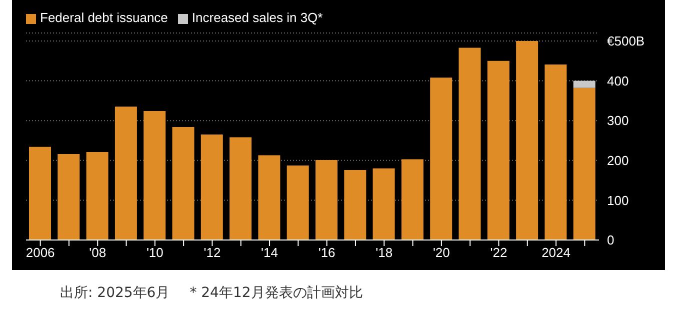 The height and width of the screenshot is (321, 673). What do you see at coordinates (499, 252) in the screenshot?
I see `x-tick-label: '22` at bounding box center [499, 252].